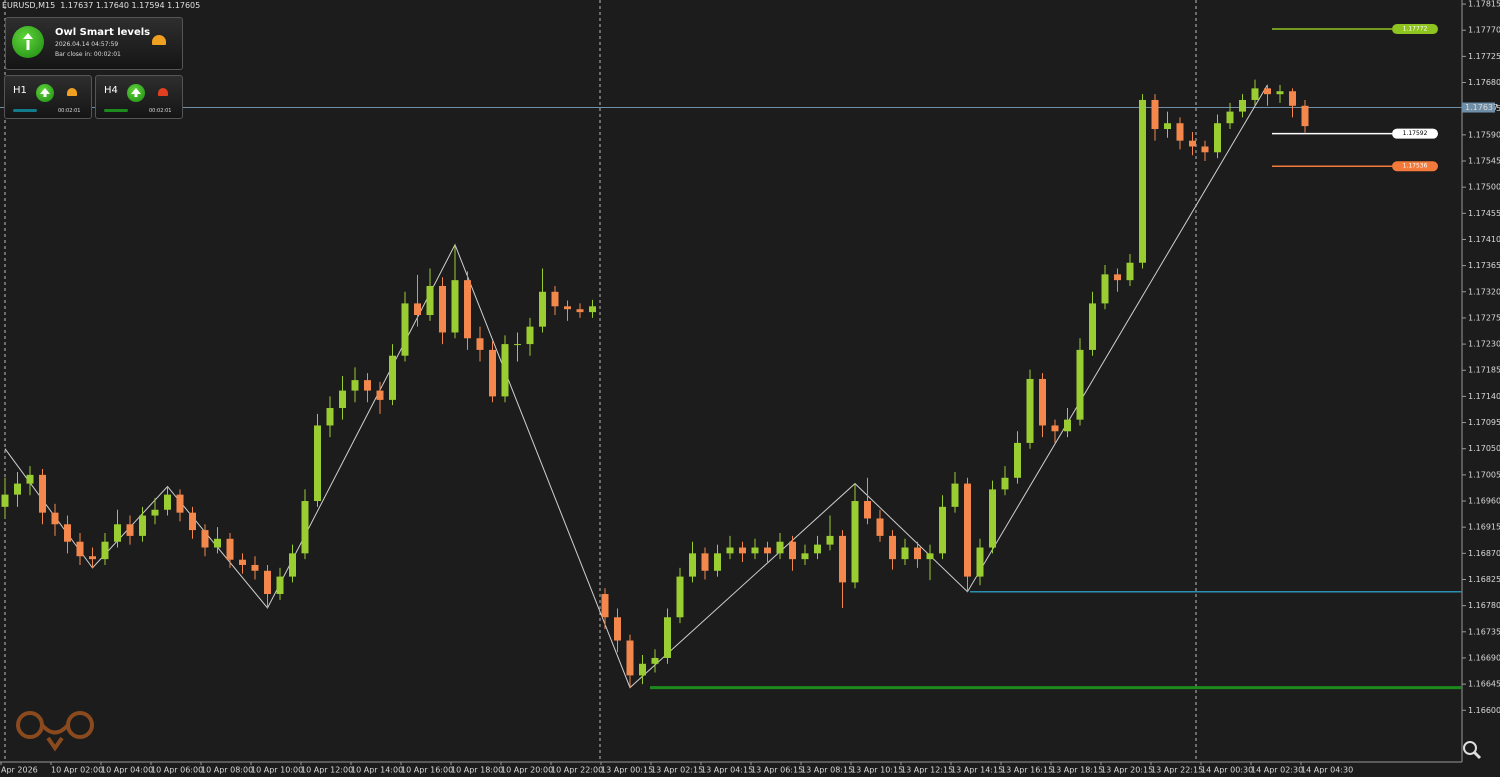 The height and width of the screenshot is (777, 1500). What do you see at coordinates (111, 90) in the screenshot?
I see `timeframe-name: H4` at bounding box center [111, 90].